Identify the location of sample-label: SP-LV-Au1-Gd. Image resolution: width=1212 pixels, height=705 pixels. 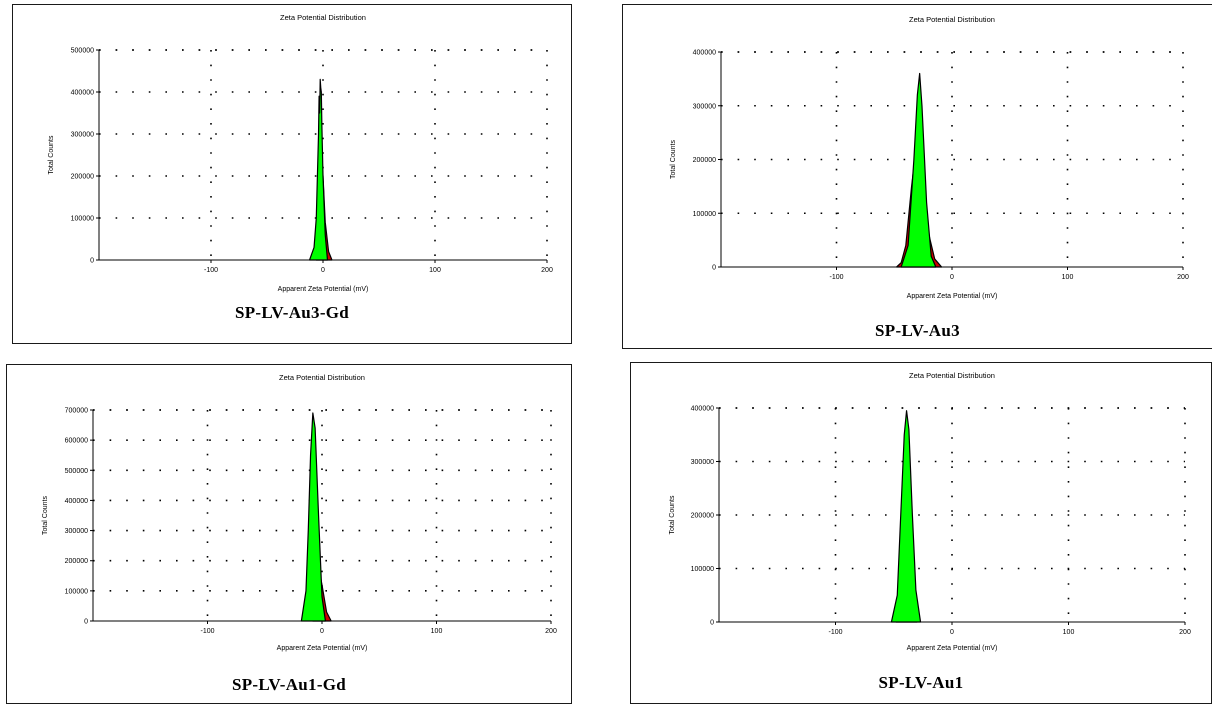
(289, 684).